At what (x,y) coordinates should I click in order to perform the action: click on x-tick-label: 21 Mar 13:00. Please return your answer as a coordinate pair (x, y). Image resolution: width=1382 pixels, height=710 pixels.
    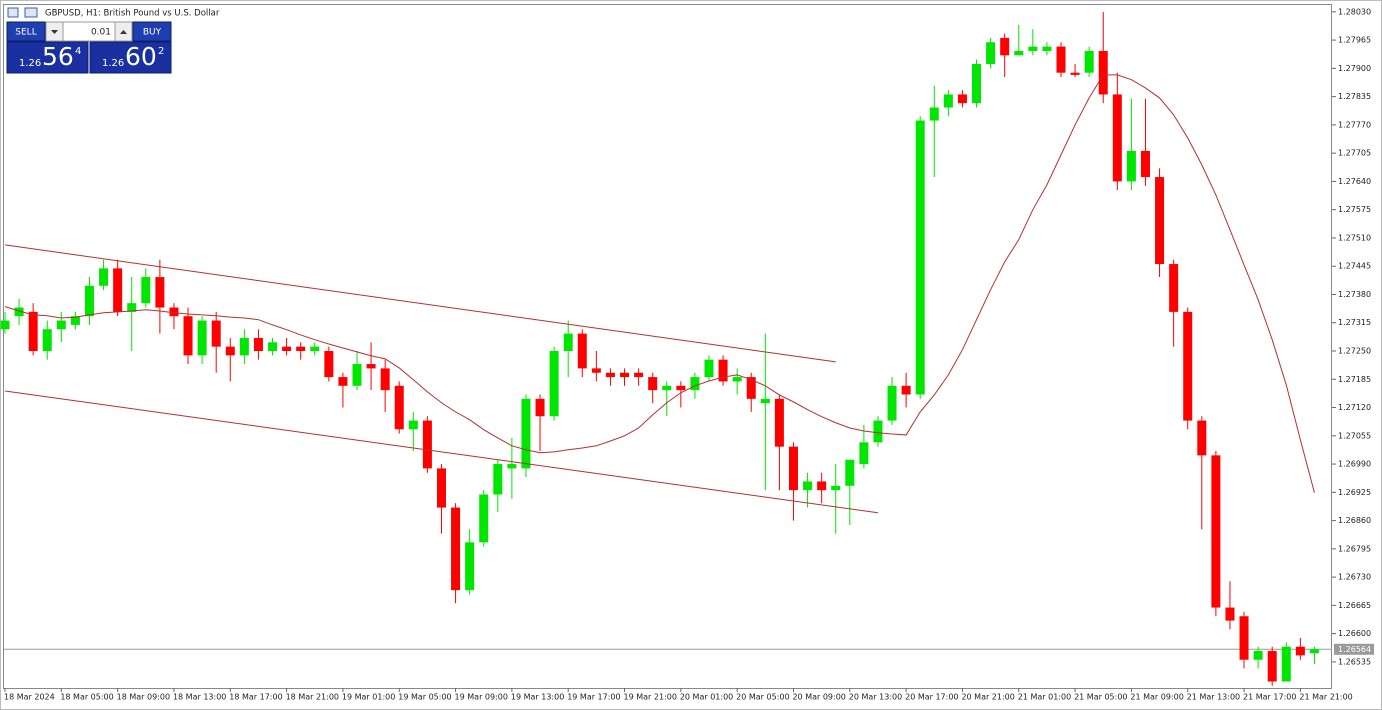
    Looking at the image, I should click on (1213, 697).